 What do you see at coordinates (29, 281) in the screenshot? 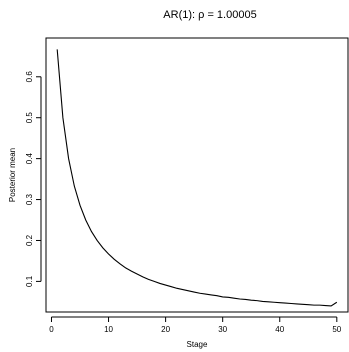
I see `y-tick-label: 0.1` at bounding box center [29, 281].